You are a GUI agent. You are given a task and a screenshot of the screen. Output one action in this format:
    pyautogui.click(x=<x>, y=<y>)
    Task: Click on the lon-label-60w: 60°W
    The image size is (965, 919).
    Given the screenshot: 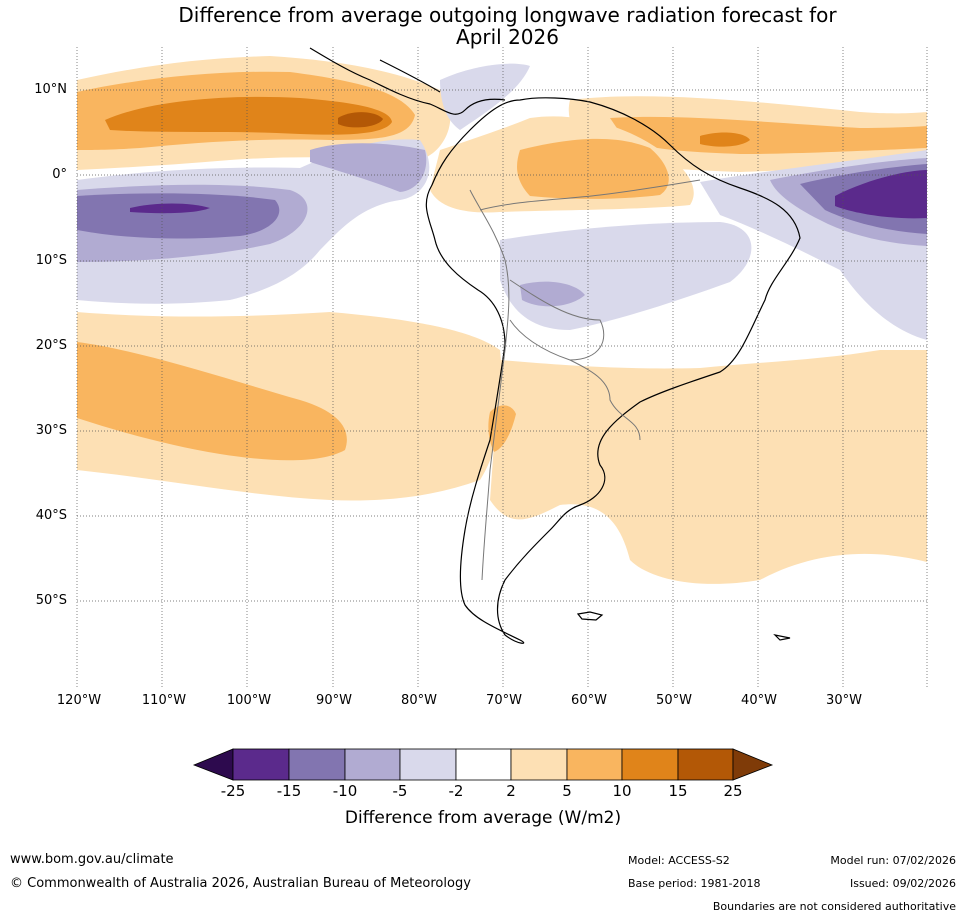 What is the action you would take?
    pyautogui.click(x=589, y=700)
    